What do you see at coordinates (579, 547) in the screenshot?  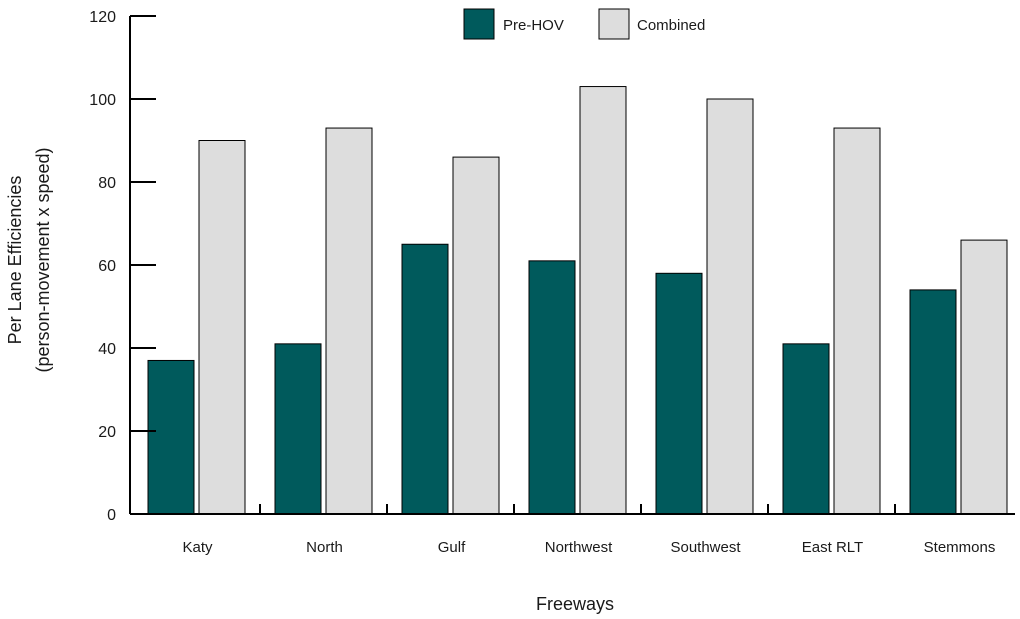 I see `x-tick-label: Northwest` at bounding box center [579, 547].